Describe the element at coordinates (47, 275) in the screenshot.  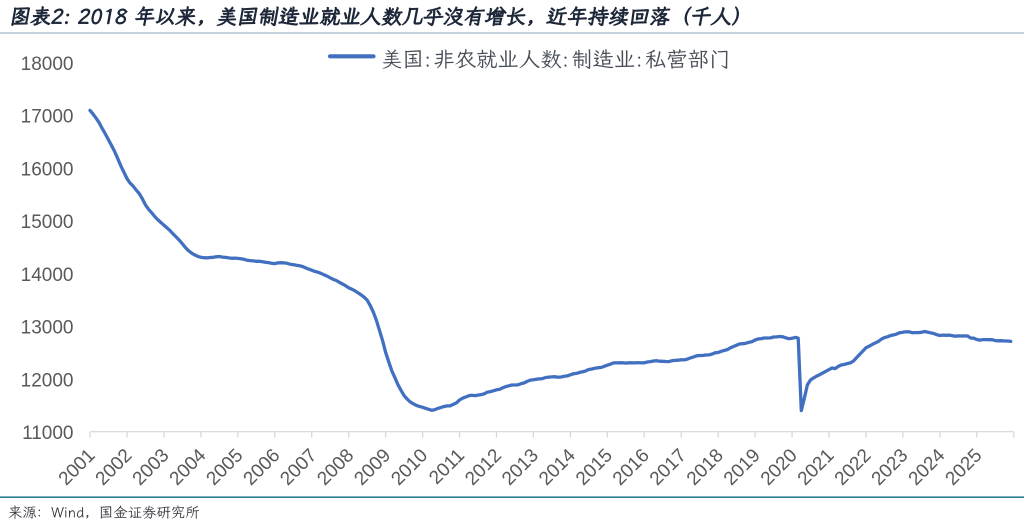
I see `svg-text: 14000` at that location.